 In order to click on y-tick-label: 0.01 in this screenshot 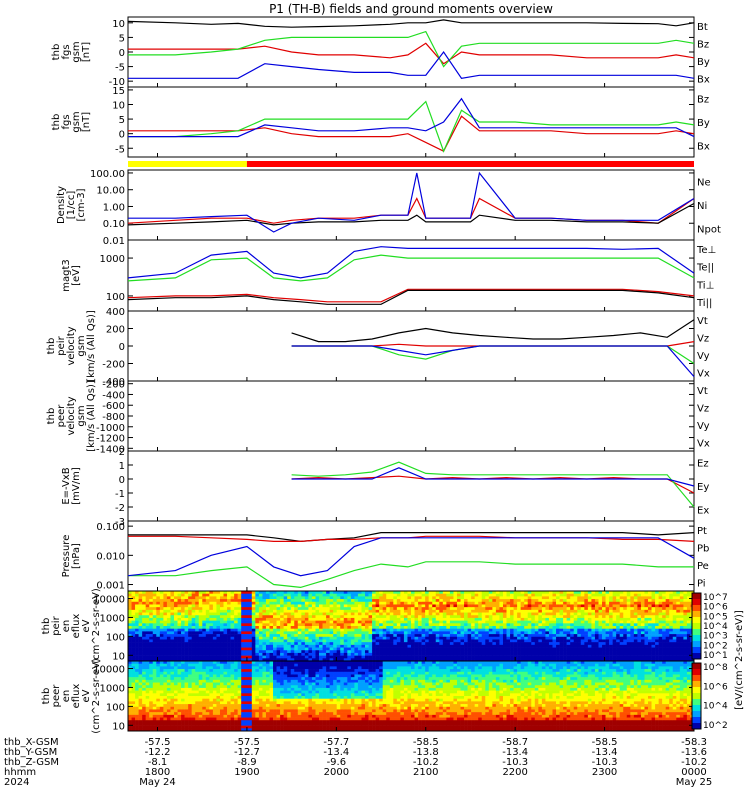, I will do `click(114, 241)`.